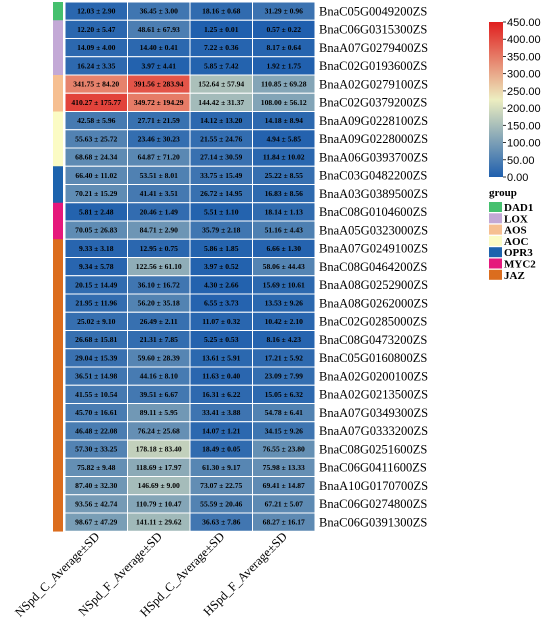  What do you see at coordinates (159, 376) in the screenshot?
I see `cell-value-label: 44.16 ± 8.10` at bounding box center [159, 376].